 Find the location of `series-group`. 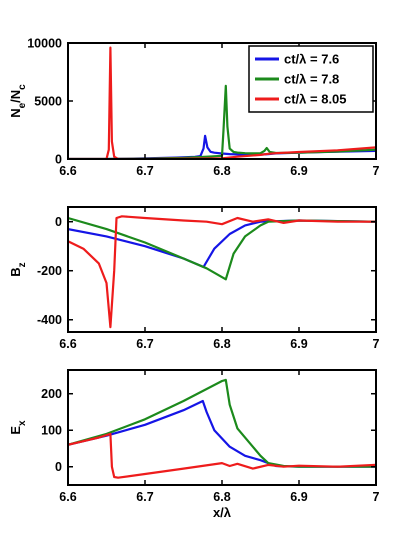

series-group is located at coordinates (222, 428).